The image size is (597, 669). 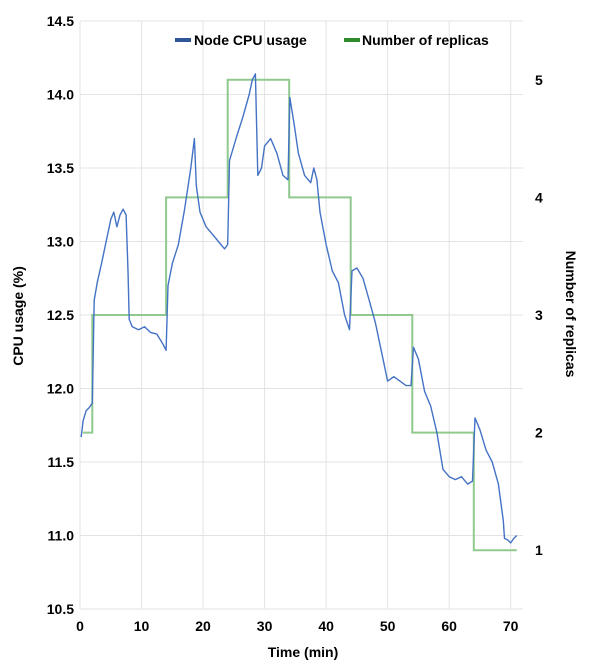 I want to click on y2-tick-label: 1, so click(x=539, y=550).